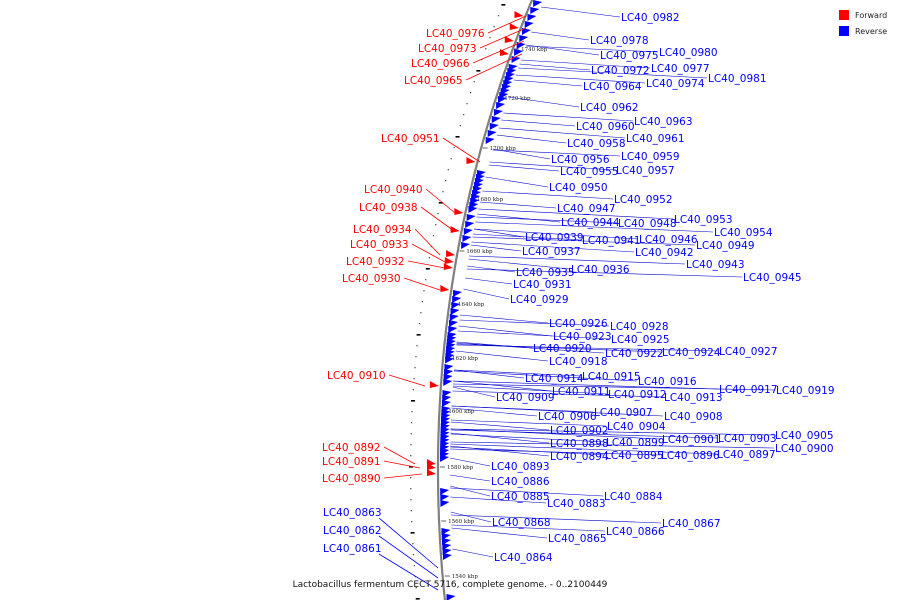  Describe the element at coordinates (579, 444) in the screenshot. I see `reverse-gene-label: LC40_0898` at that location.